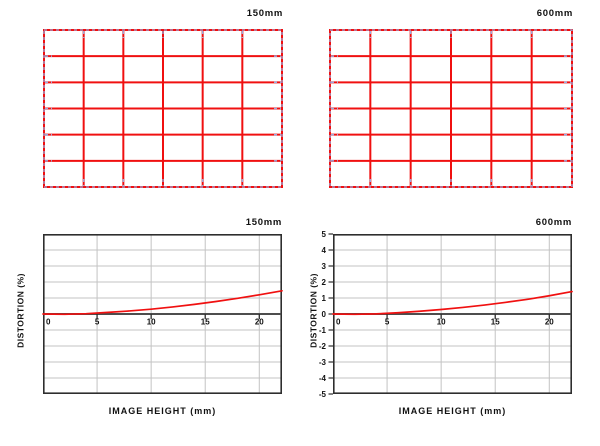 Image resolution: width=600 pixels, height=446 pixels. I want to click on svg-text: -5, so click(323, 394).